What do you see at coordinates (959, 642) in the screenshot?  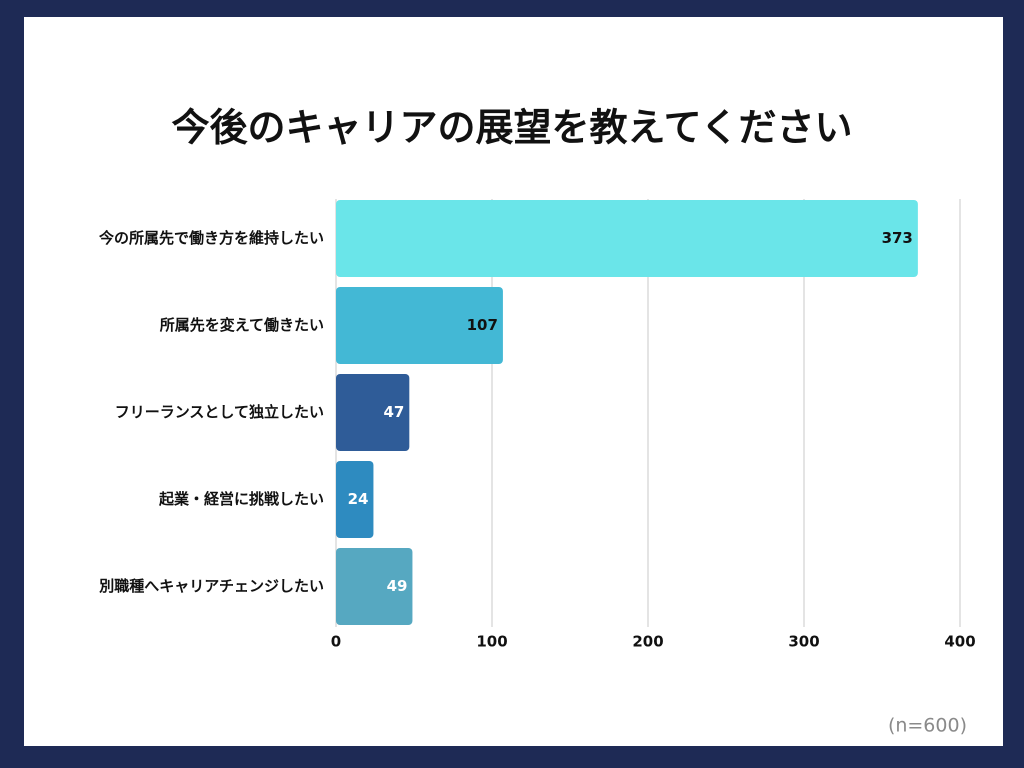 I see `x-tick-label: 400` at bounding box center [959, 642].